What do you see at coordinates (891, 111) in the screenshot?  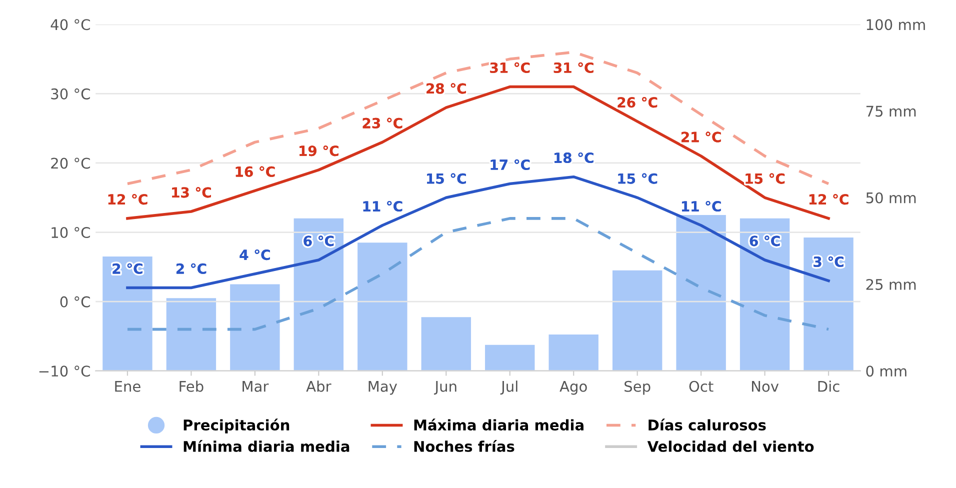 I see `y2-tick-label: 75 mm` at bounding box center [891, 111].